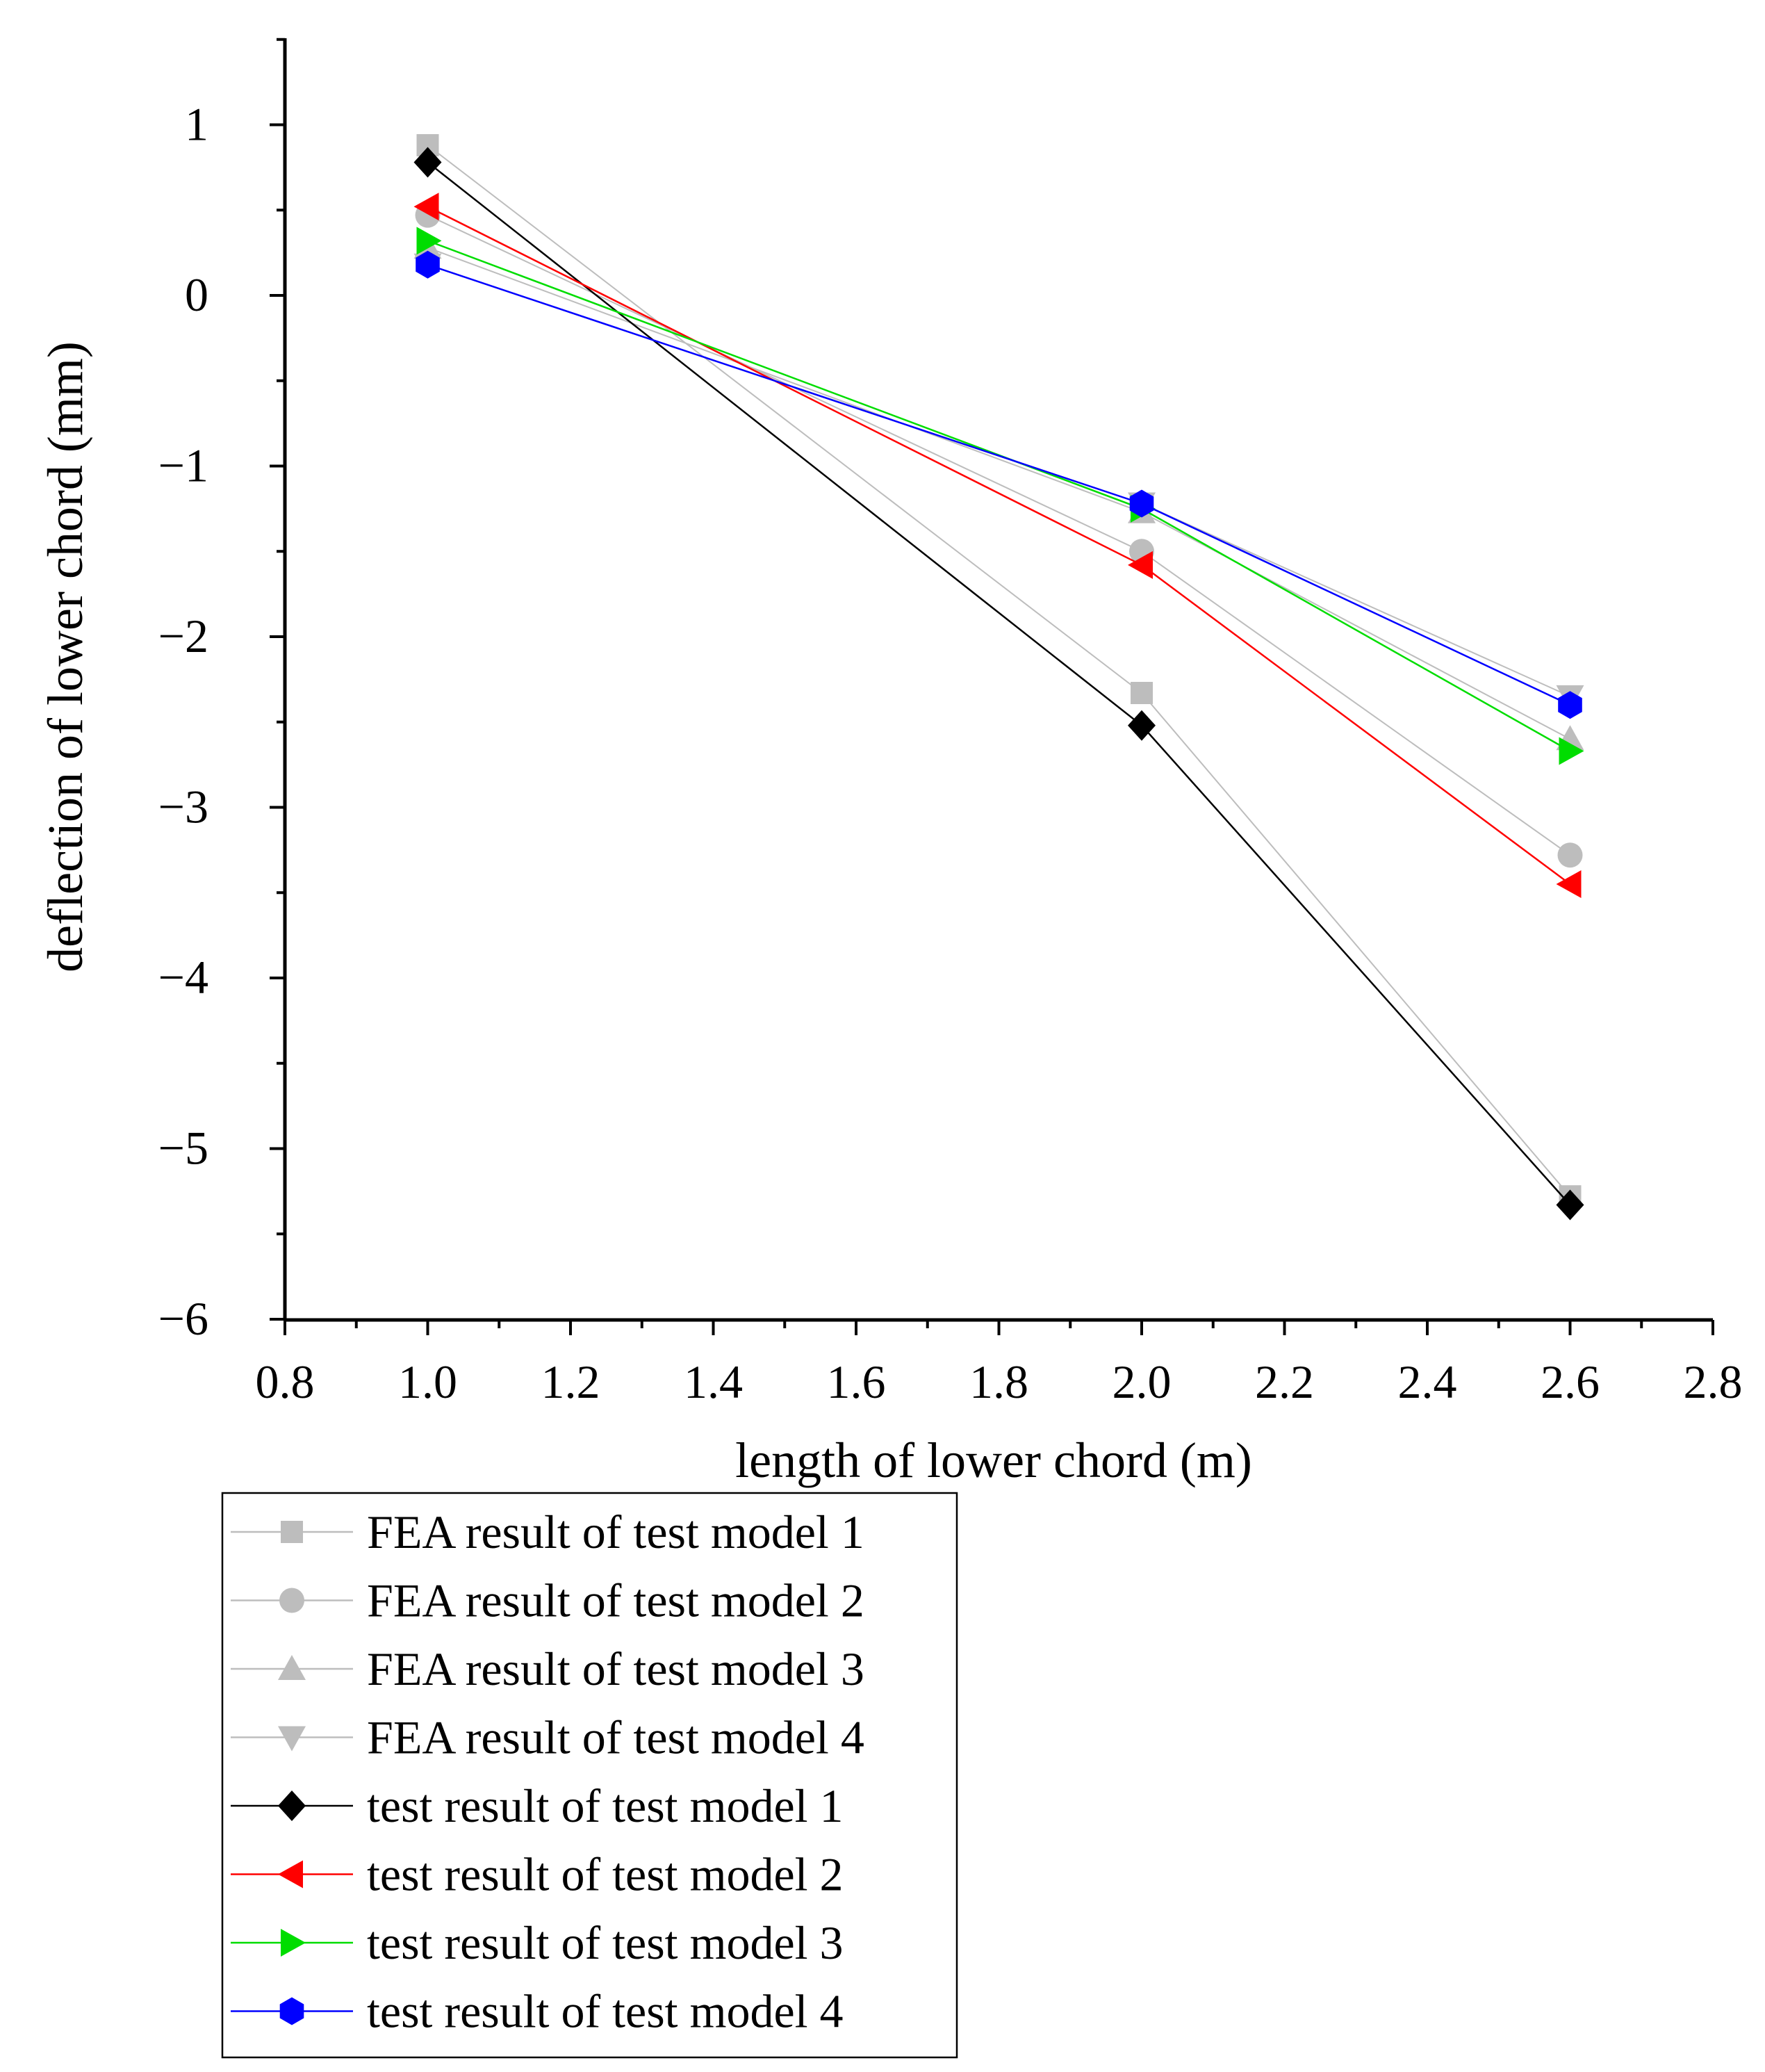 This screenshot has height=2072, width=1765. Describe the element at coordinates (605, 1874) in the screenshot. I see `legend-label: test result of test model 2` at that location.